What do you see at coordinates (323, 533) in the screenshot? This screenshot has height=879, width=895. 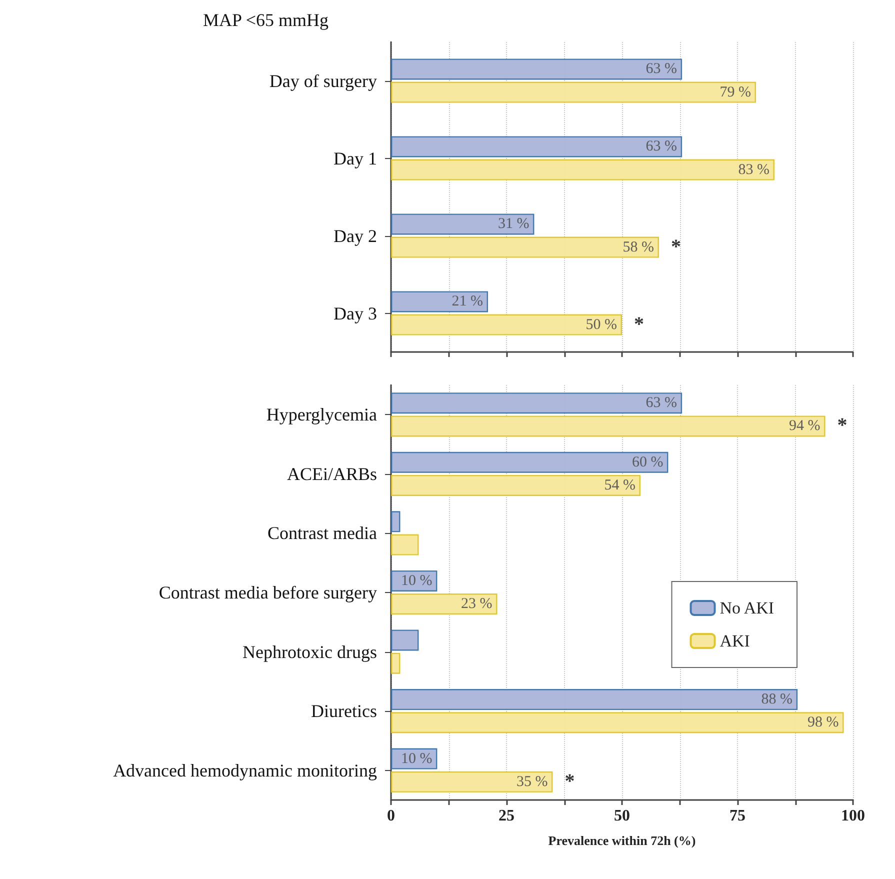 I see `y-tick-label: Contrast media` at bounding box center [323, 533].